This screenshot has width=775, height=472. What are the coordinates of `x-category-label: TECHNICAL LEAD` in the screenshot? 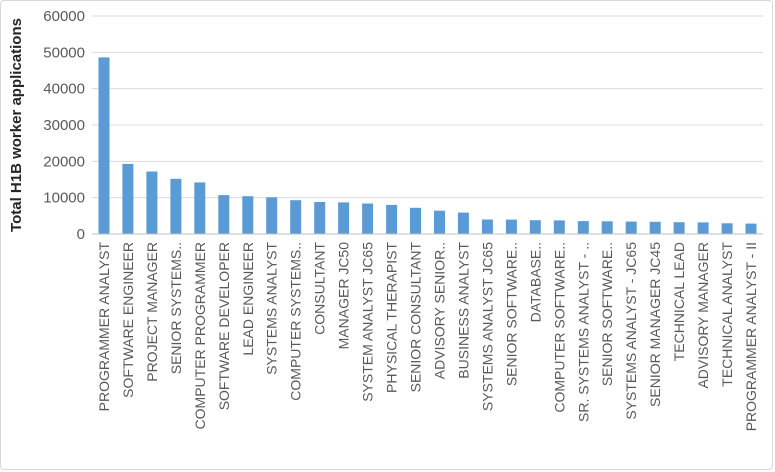 It's located at (679, 301).